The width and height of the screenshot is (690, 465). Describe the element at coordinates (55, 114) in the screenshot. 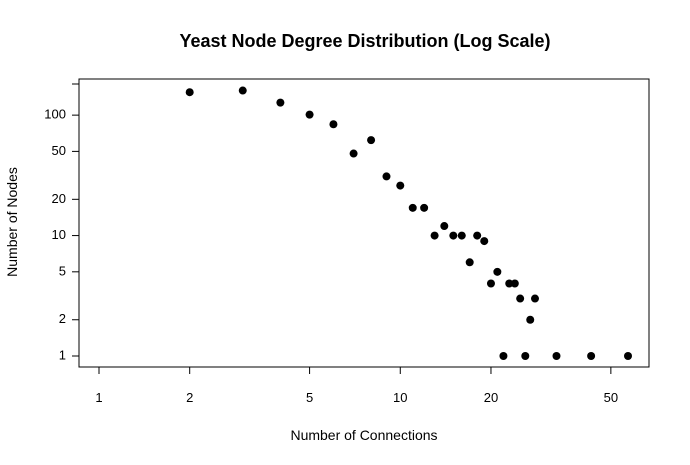

I see `y-tick-label: 100` at that location.